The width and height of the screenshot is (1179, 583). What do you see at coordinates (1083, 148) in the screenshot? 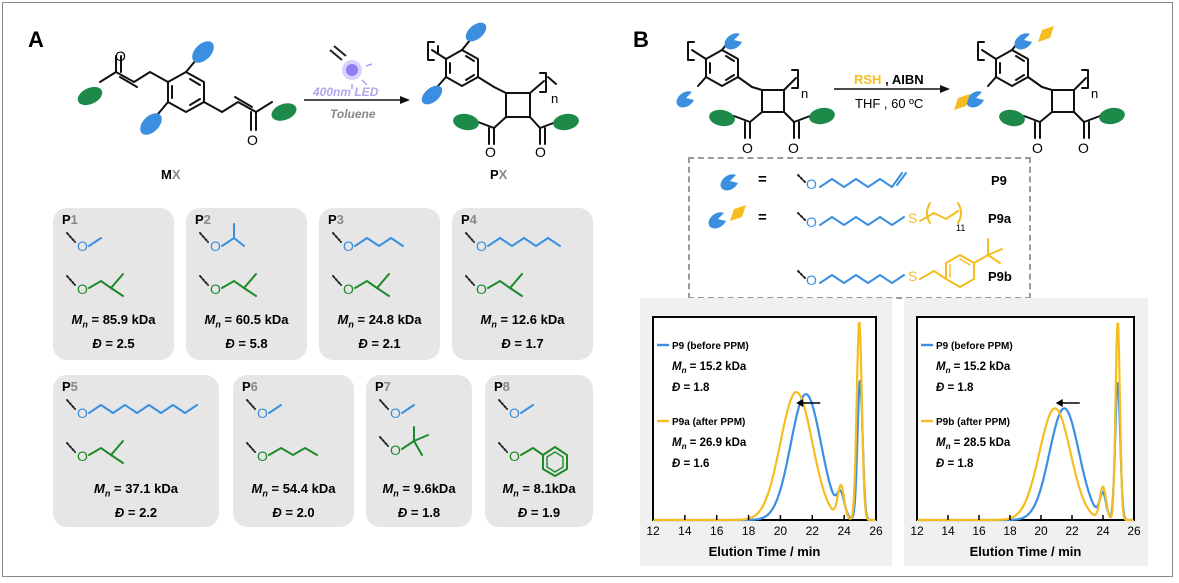
I see `carbonyl-o-b4: O` at bounding box center [1083, 148].